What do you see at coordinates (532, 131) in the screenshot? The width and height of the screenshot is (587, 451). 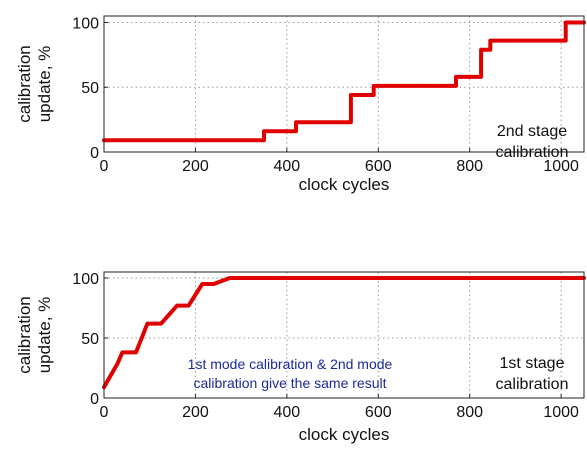 I see `stage-annotation-line: 2nd stage` at bounding box center [532, 131].